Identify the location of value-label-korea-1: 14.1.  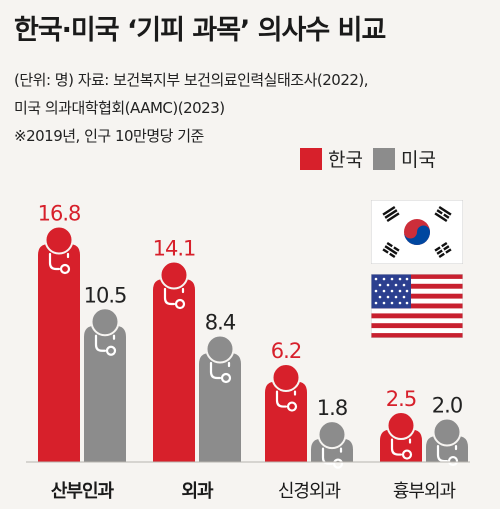
(174, 249).